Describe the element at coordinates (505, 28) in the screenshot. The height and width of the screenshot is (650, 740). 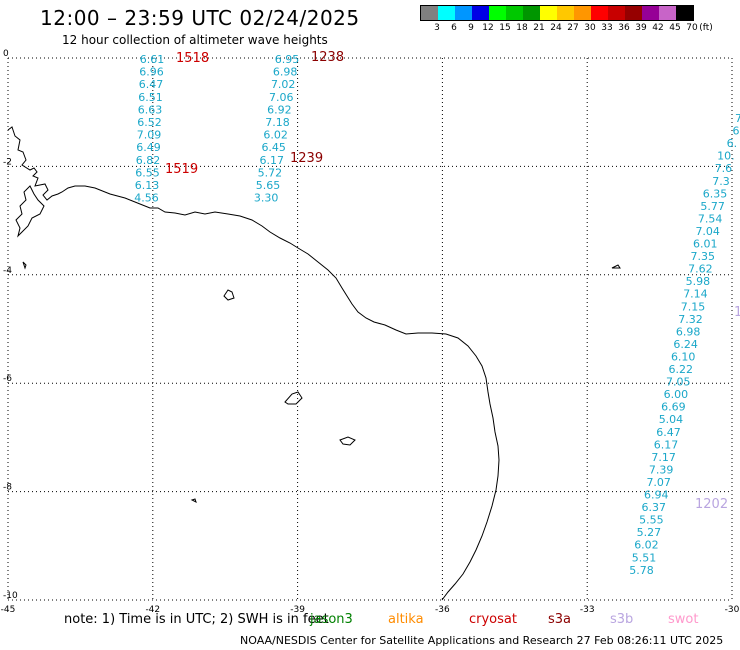
I see `legend-label: 15` at that location.